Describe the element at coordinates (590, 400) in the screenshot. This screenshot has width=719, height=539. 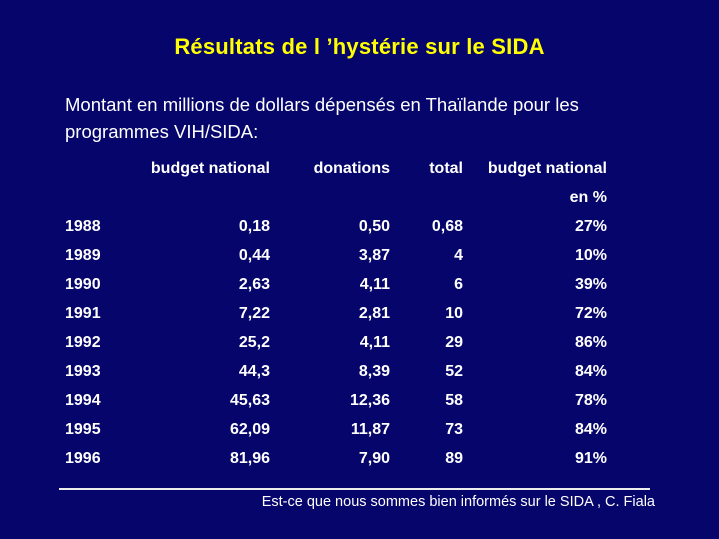
I see `pct-cell: 78%` at that location.